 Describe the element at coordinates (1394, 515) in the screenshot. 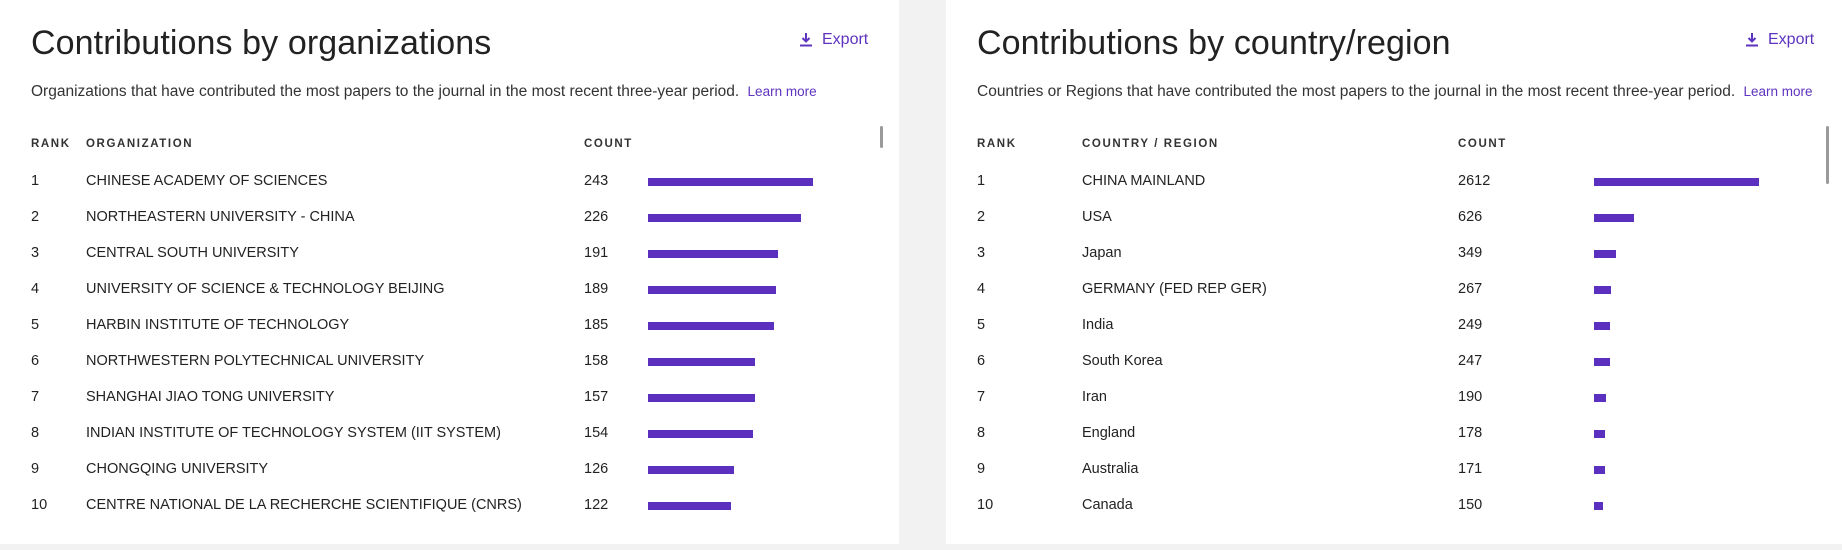

I see `table-row: 10 Canada 150` at that location.